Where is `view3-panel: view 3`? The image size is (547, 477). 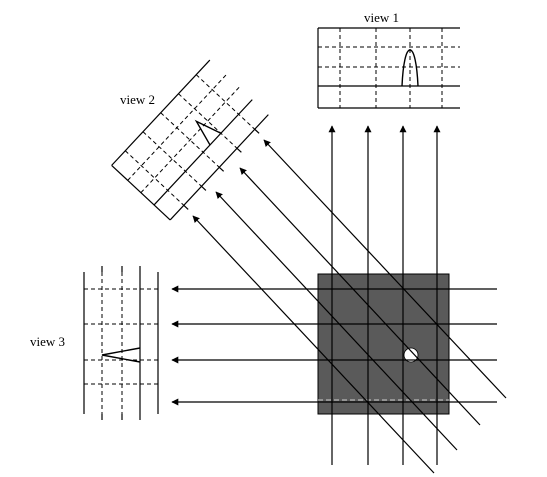 view3-panel: view 3 is located at coordinates (94, 343).